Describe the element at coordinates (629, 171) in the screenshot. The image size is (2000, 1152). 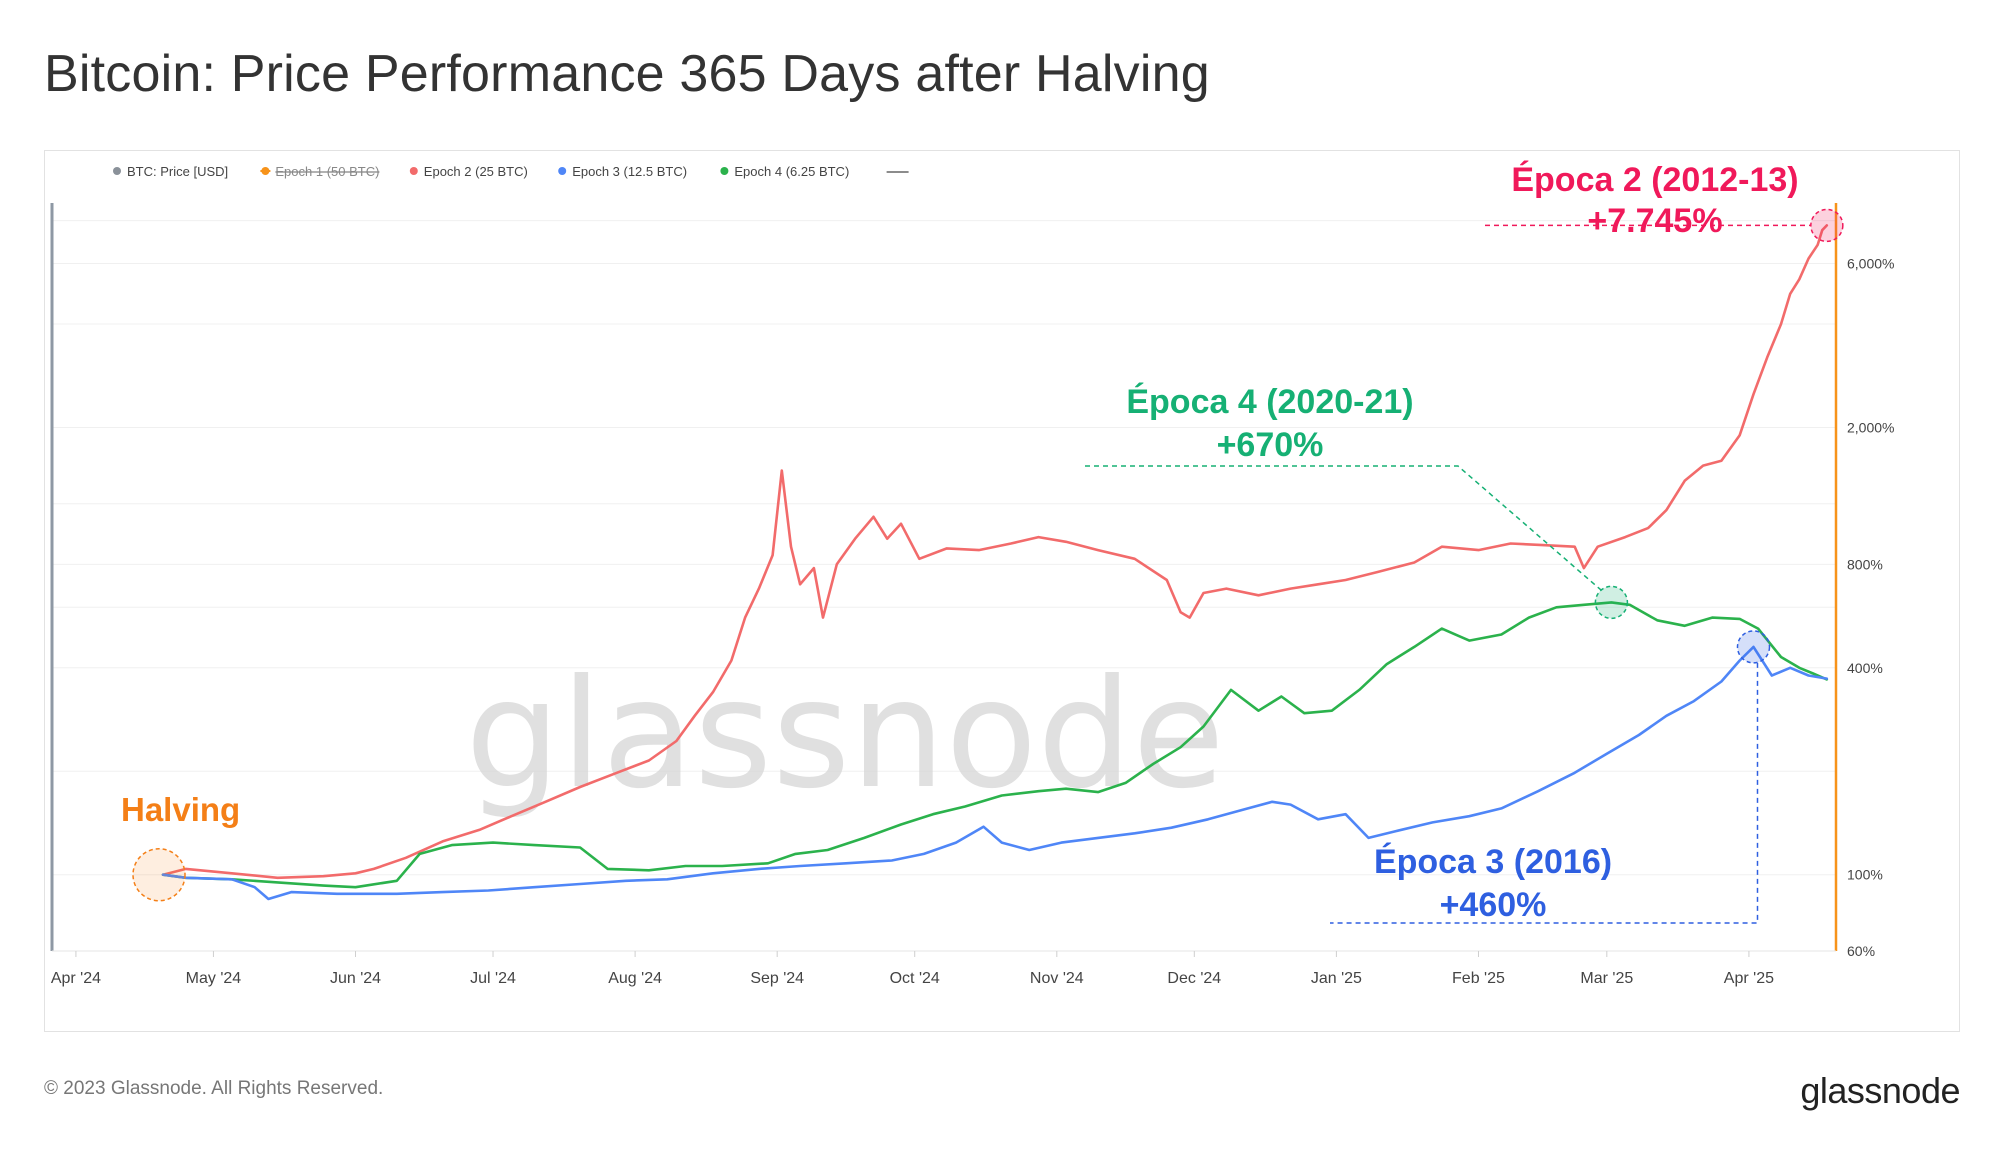
I see `legend-label: Epoch 3 (12.5 BTC)` at that location.